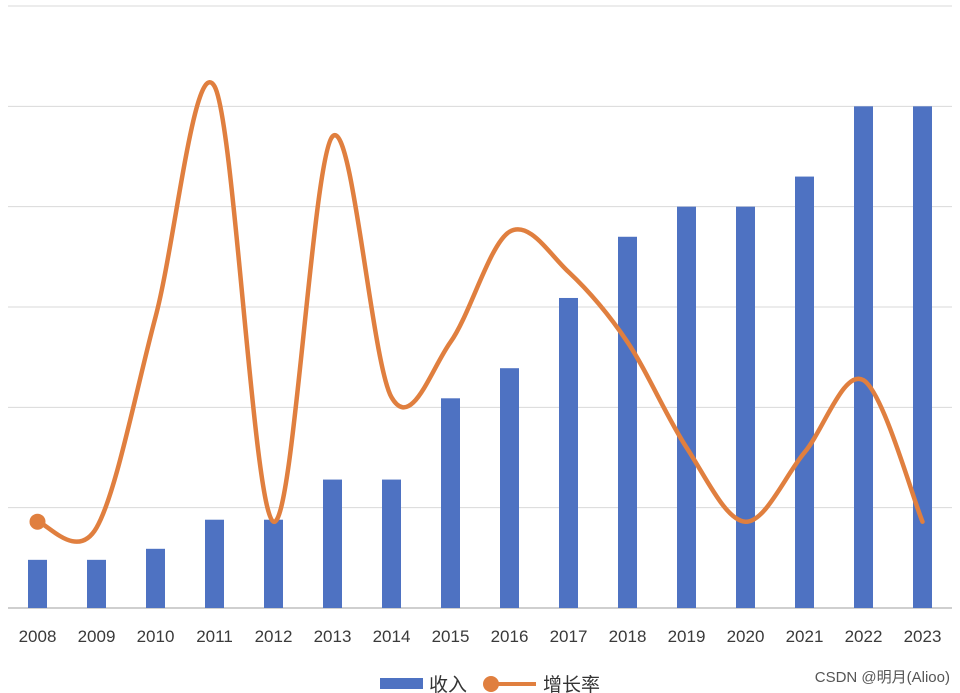 The image size is (960, 693). What do you see at coordinates (274, 636) in the screenshot?
I see `x-tick-2012: 2012` at bounding box center [274, 636].